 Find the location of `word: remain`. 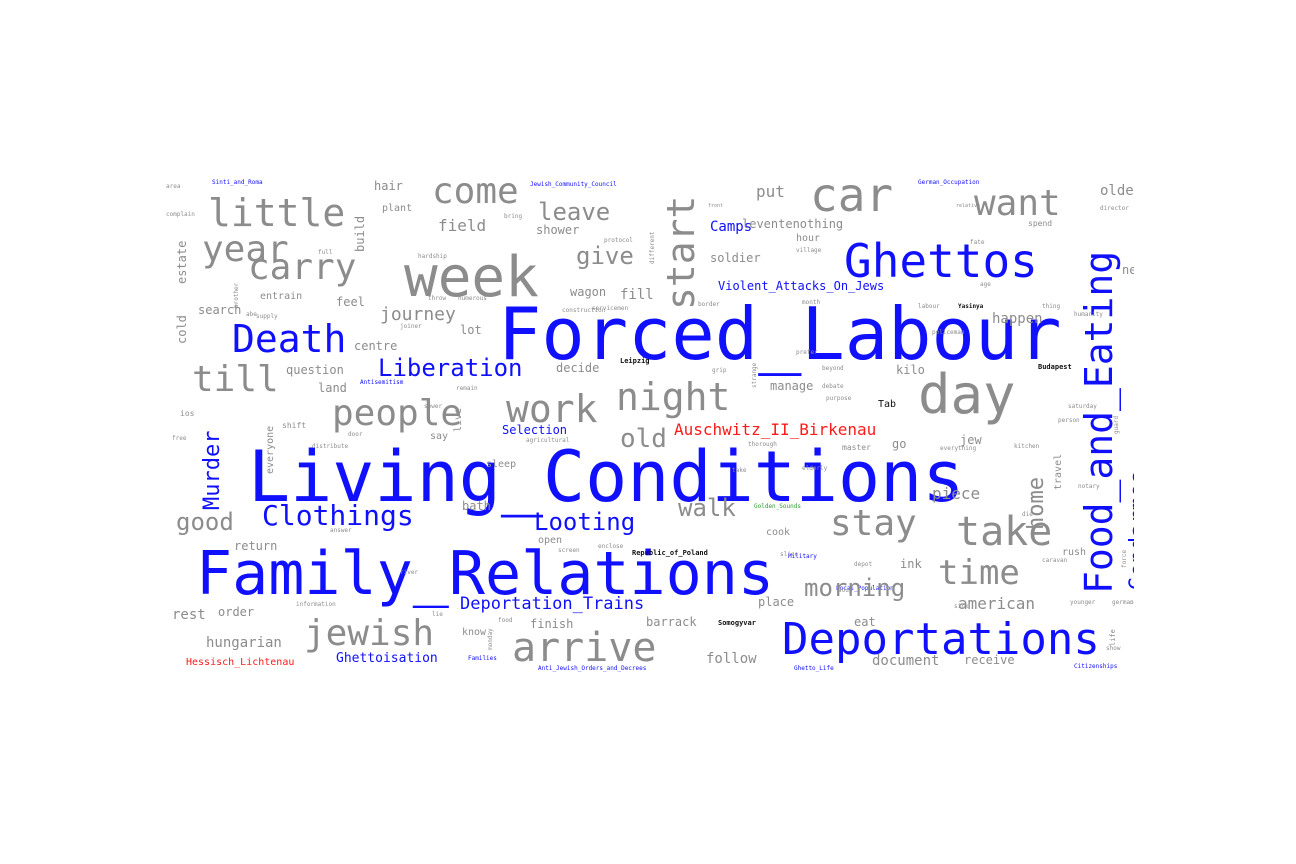

word: remain is located at coordinates (467, 388).